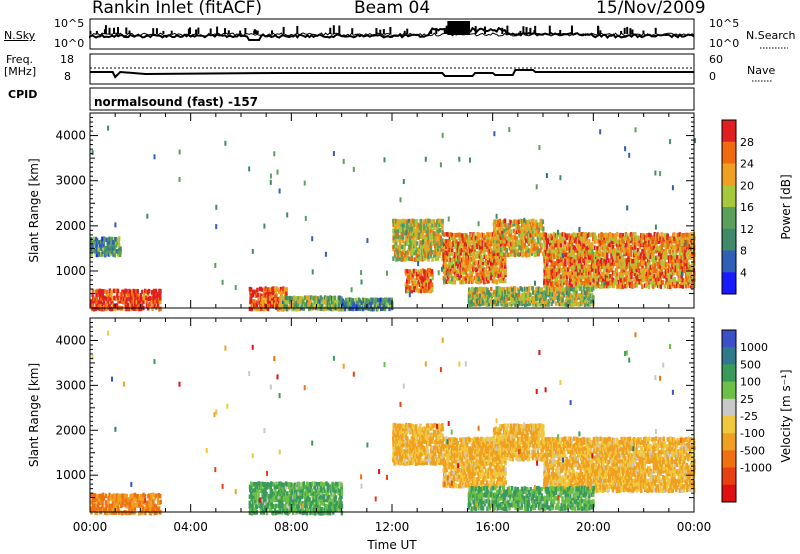 Image resolution: width=800 pixels, height=554 pixels. I want to click on colorbar-tick-label: 20, so click(747, 185).